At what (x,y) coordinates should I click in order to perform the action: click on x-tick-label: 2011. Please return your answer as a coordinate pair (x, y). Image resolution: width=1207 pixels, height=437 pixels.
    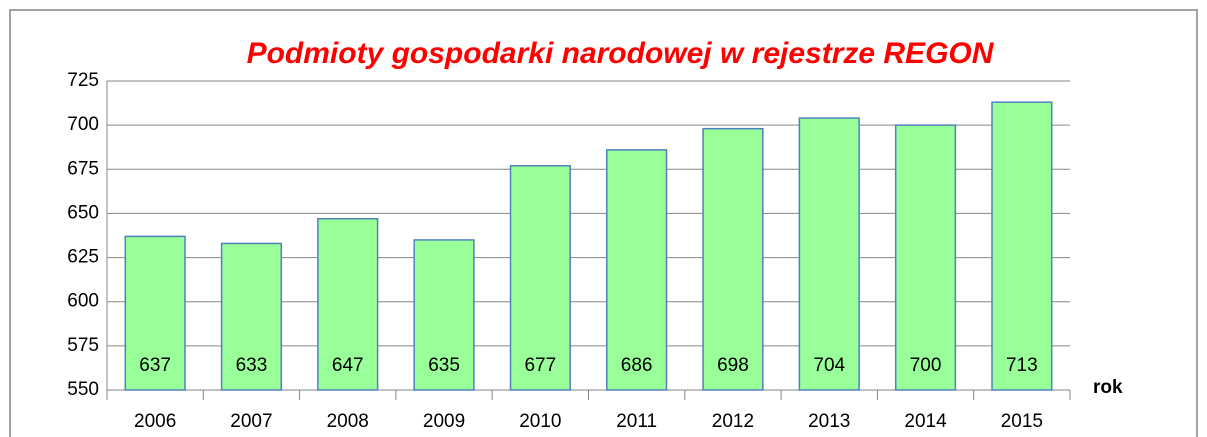
    Looking at the image, I should click on (636, 421).